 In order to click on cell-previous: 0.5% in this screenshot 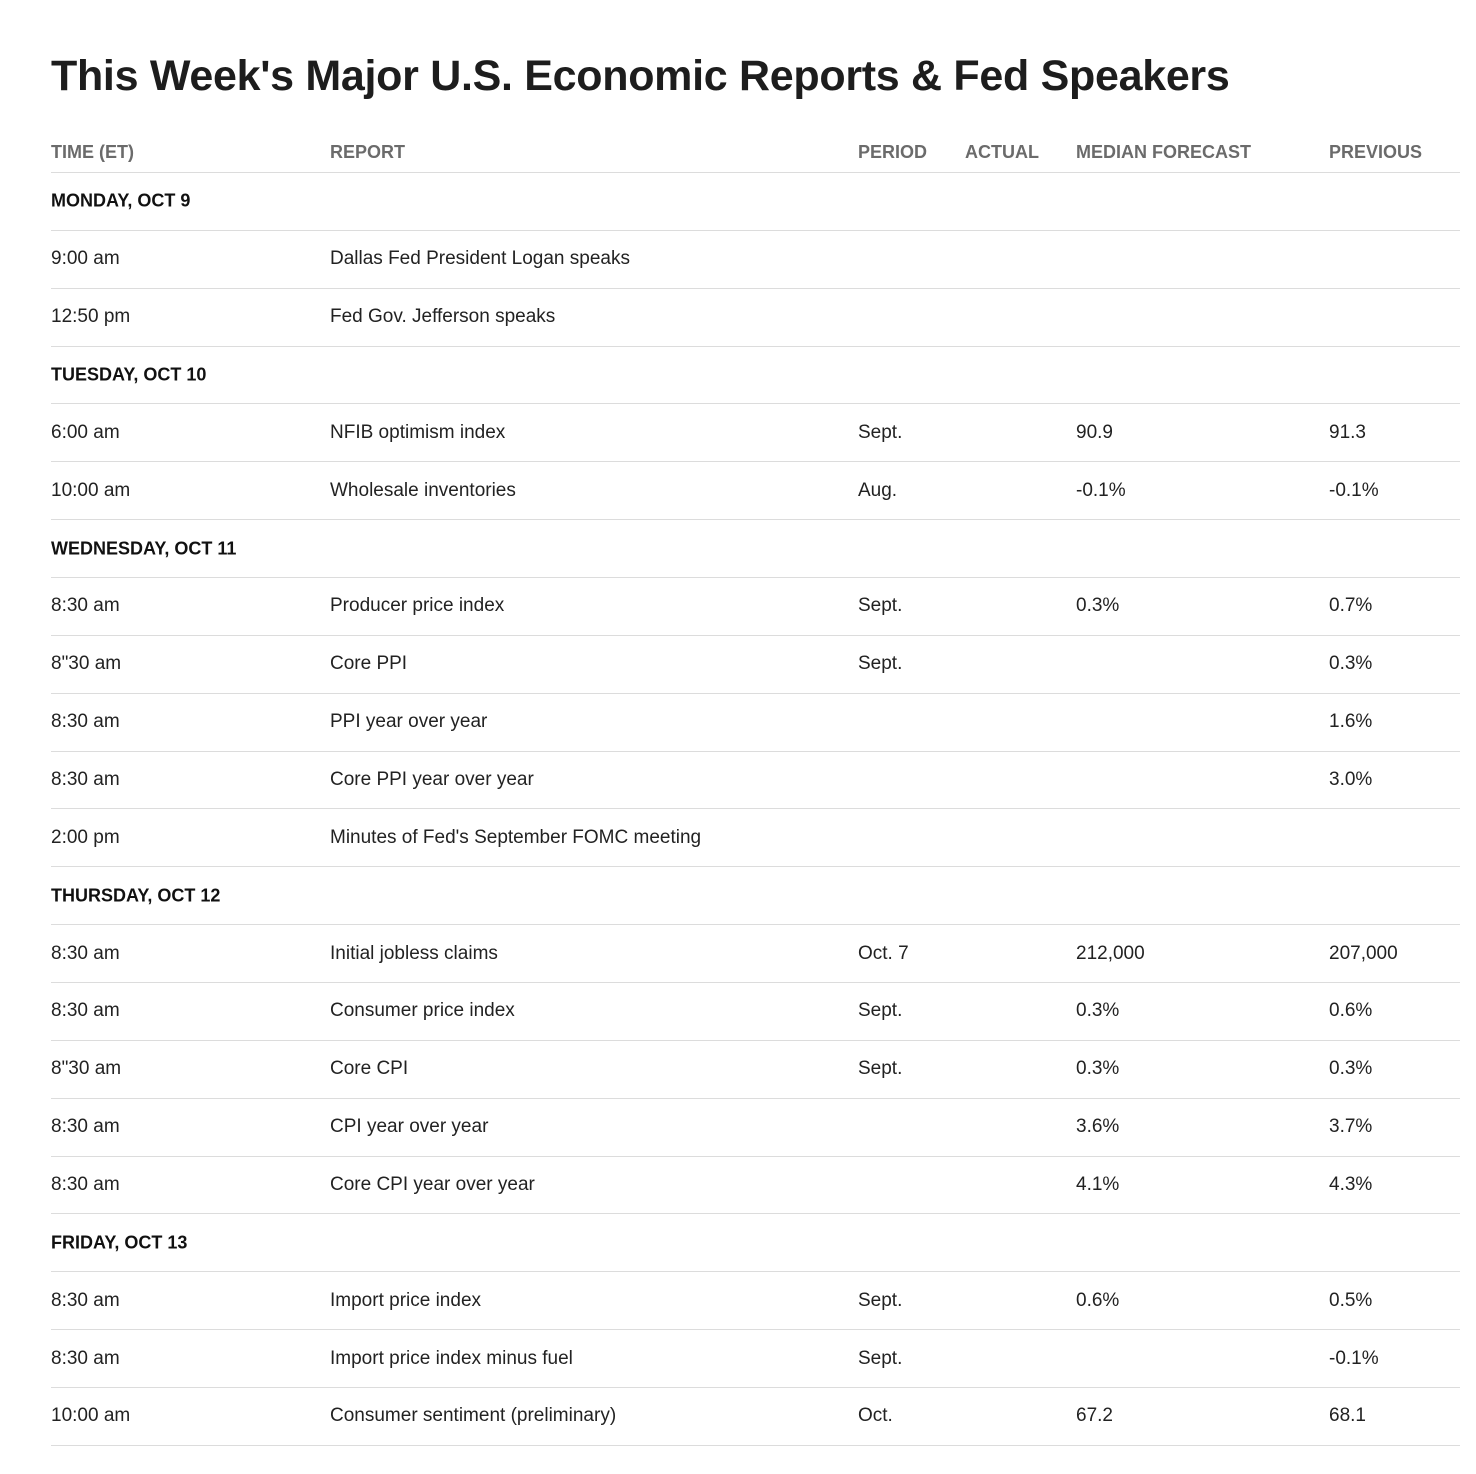, I will do `click(1351, 1300)`.